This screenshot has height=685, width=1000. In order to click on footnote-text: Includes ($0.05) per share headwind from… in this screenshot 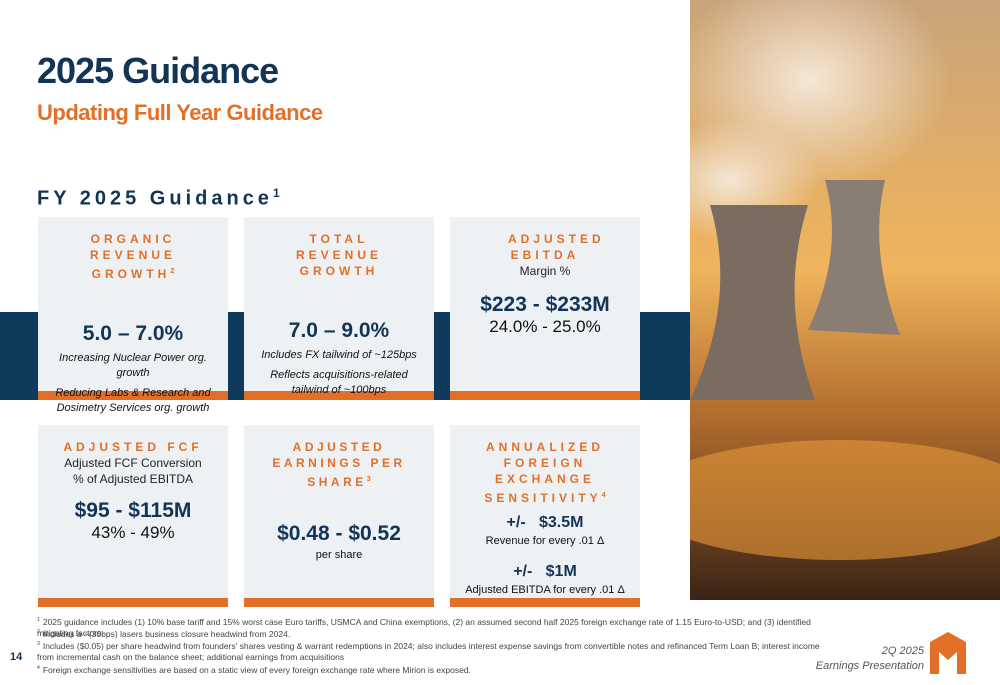, I will do `click(428, 651)`.